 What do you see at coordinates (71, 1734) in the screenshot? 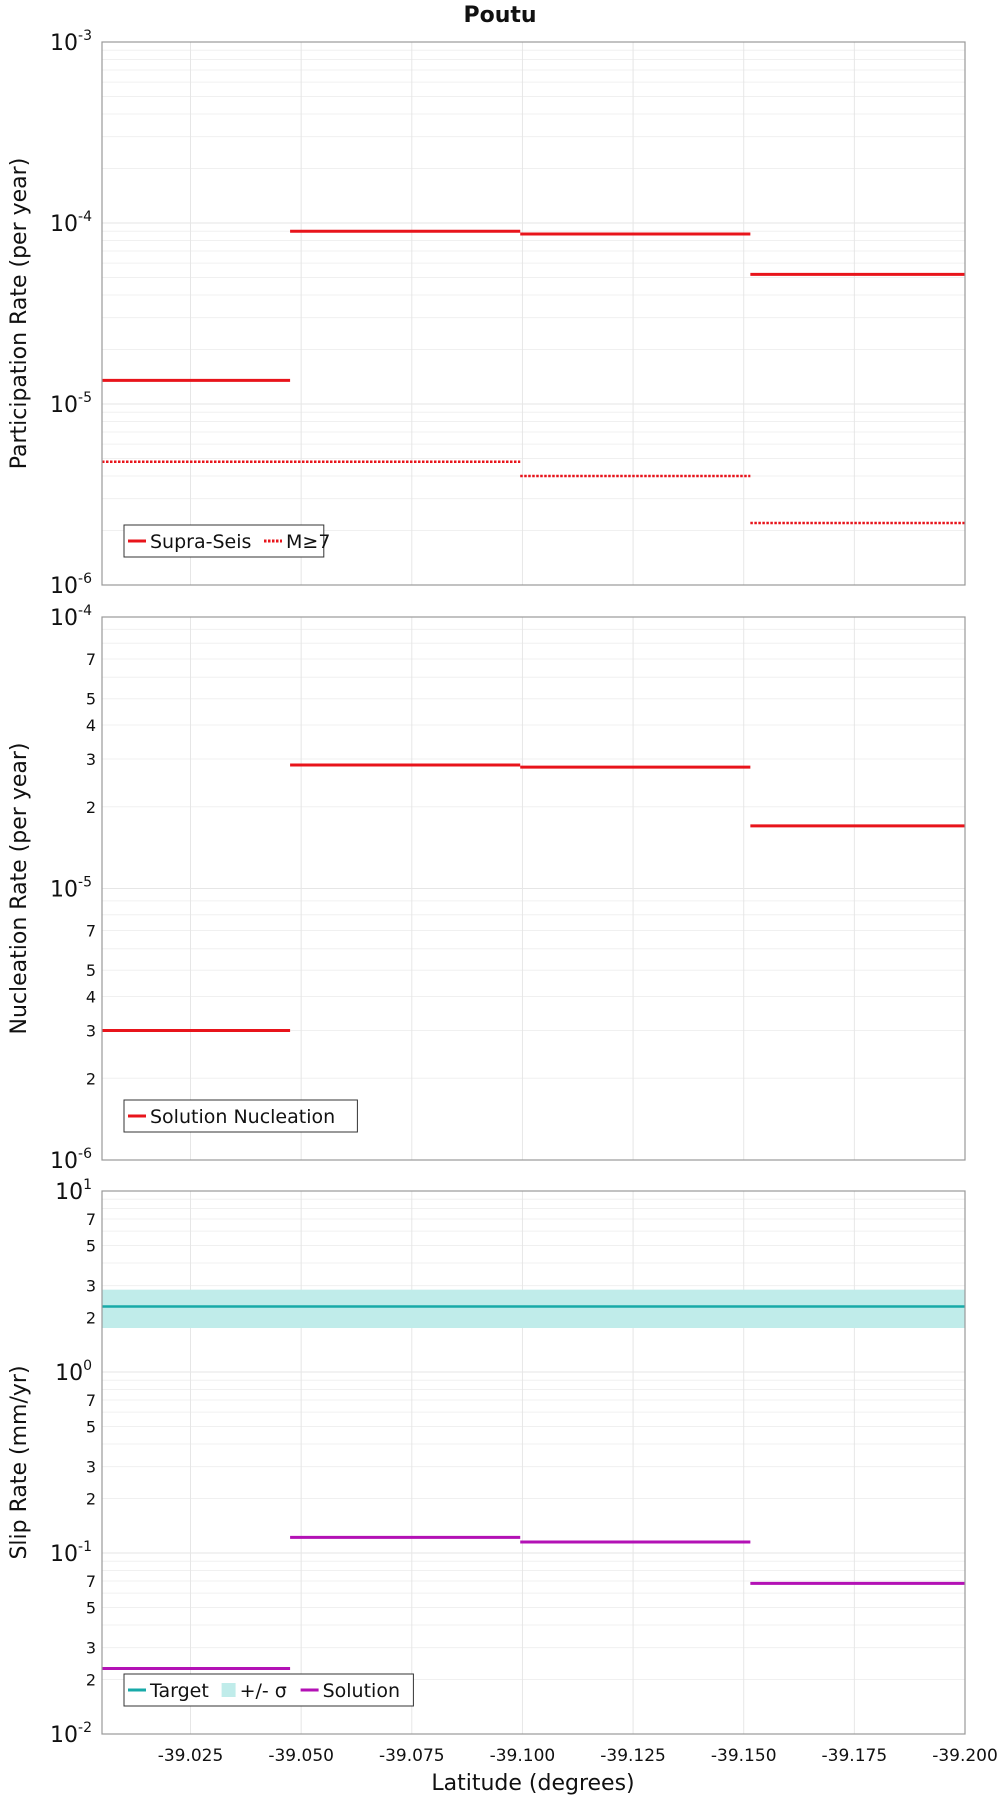
I see `y-tick-label: 10⁻²` at bounding box center [71, 1734].